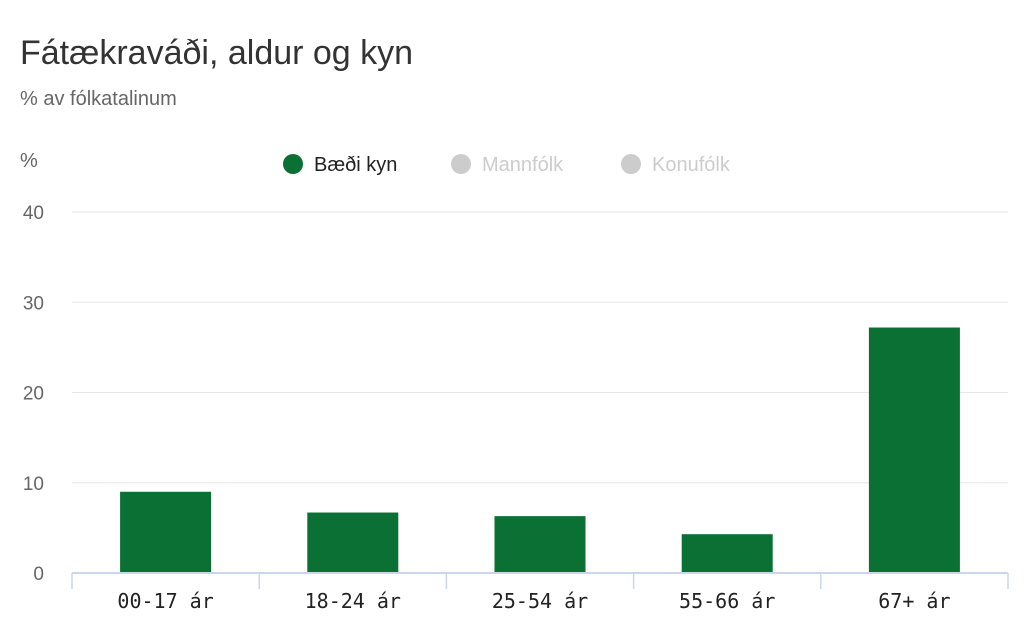 The height and width of the screenshot is (638, 1024). I want to click on legend-item-3: Konufólk, so click(676, 165).